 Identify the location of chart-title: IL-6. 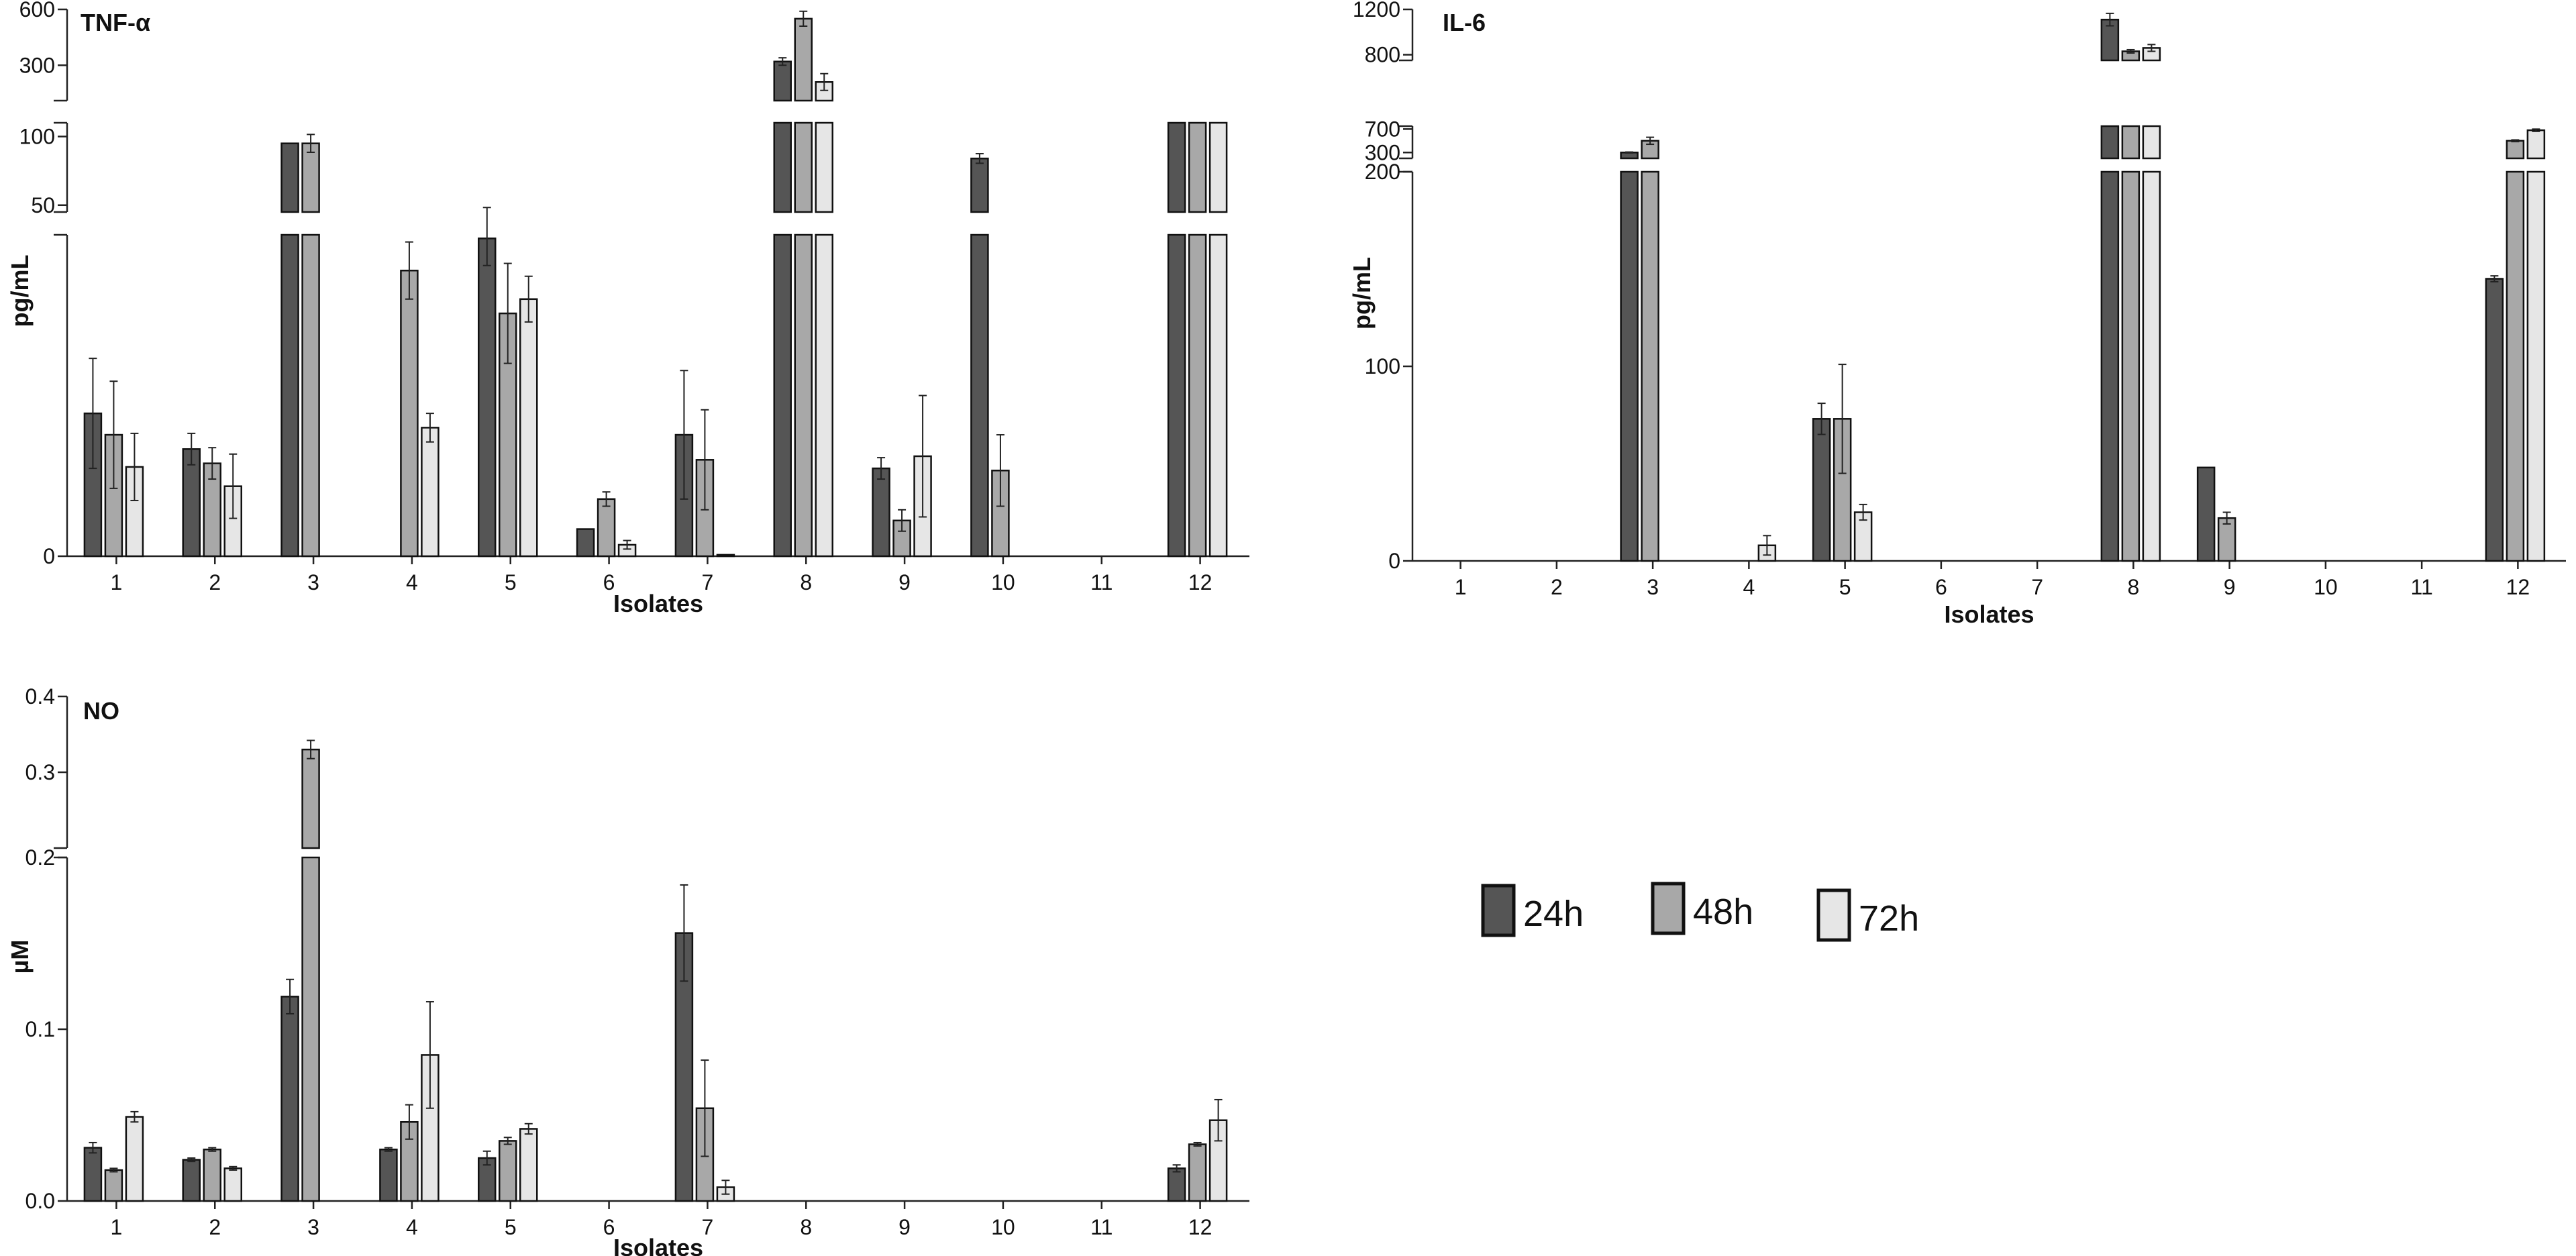
(1464, 22).